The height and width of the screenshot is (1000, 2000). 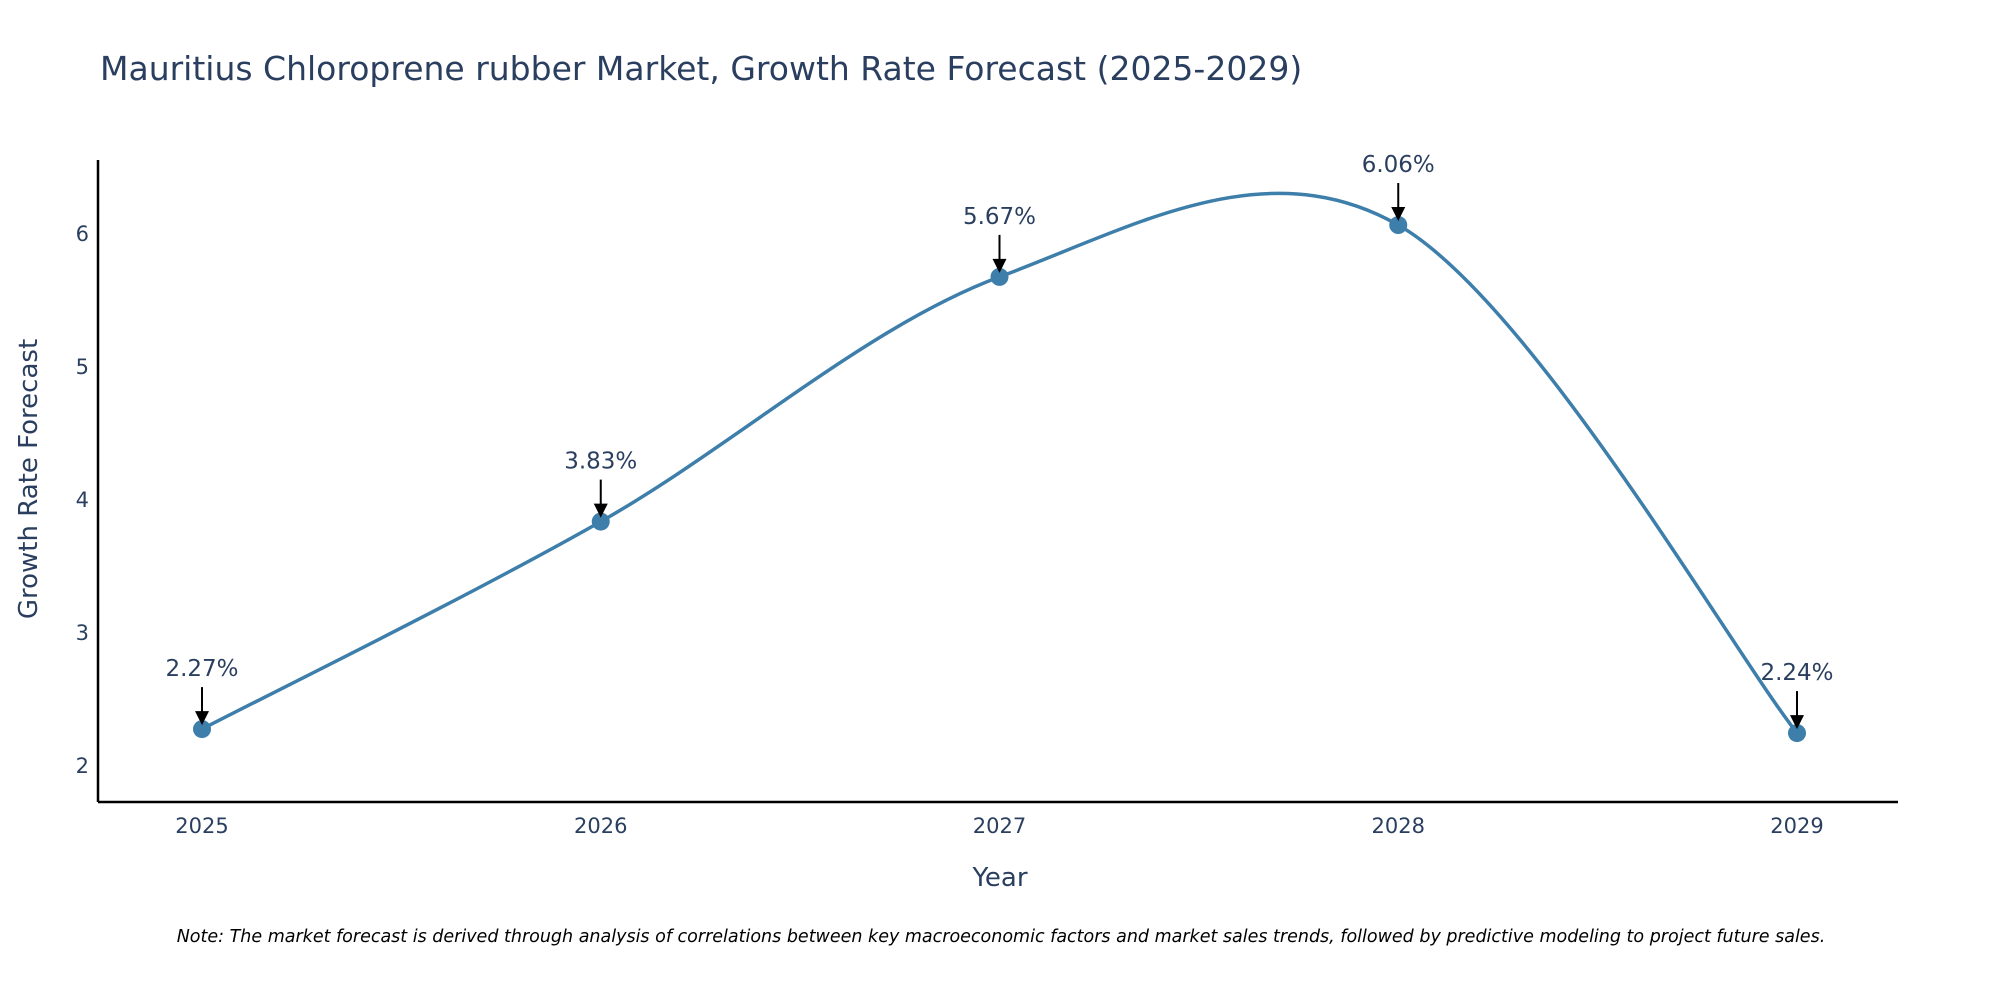 What do you see at coordinates (999, 878) in the screenshot?
I see `x-axis-title: Year` at bounding box center [999, 878].